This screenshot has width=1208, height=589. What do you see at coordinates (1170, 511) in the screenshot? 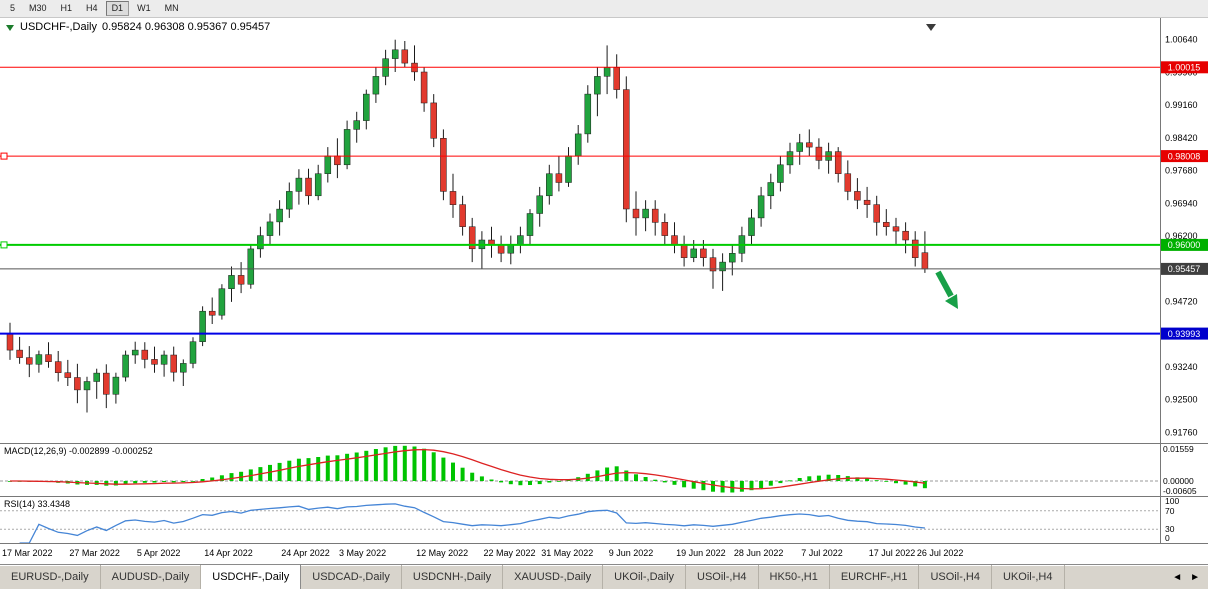
I see `rsi-axis-label: 70` at bounding box center [1170, 511].